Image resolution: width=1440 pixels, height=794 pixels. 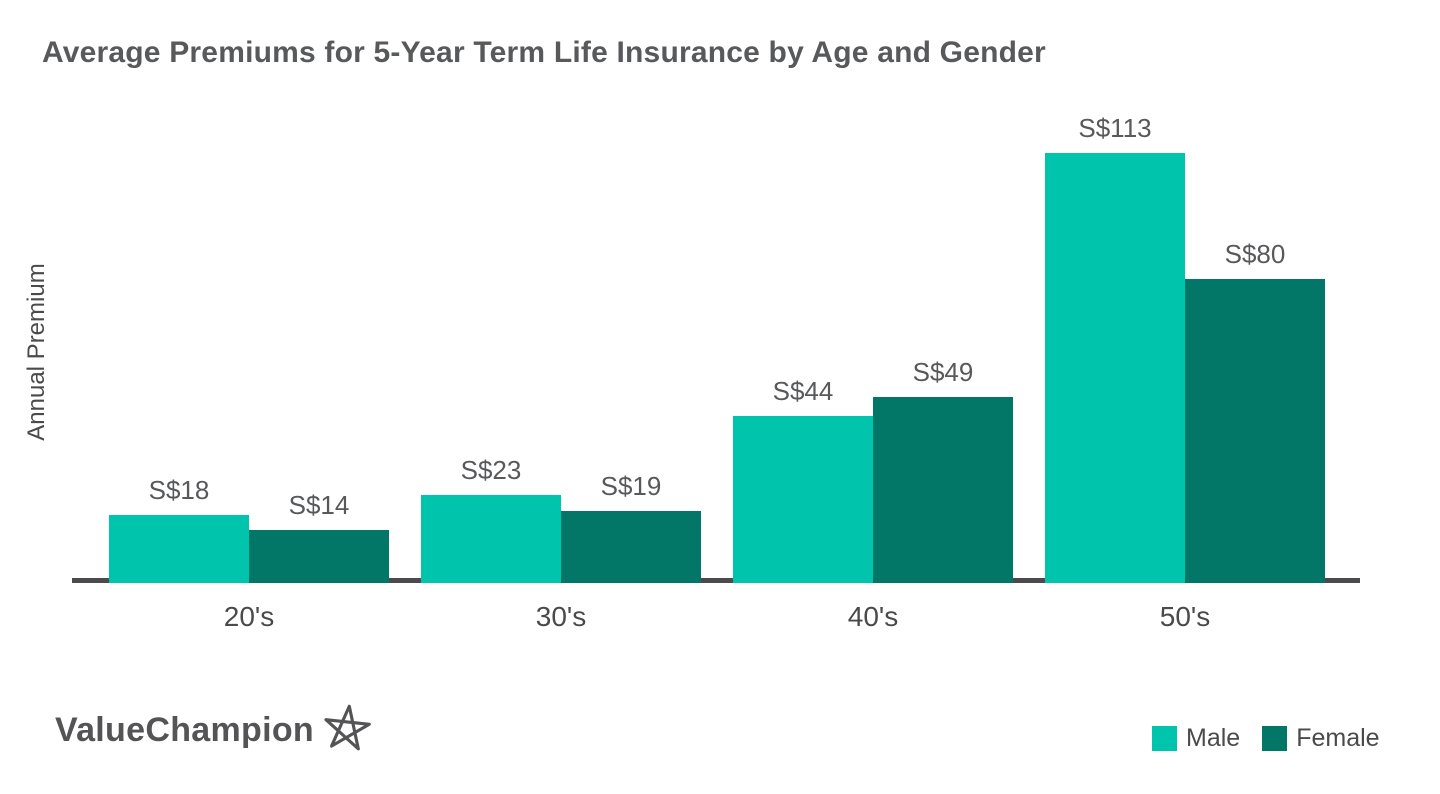 I want to click on bar-male-40s: S$44, so click(x=803, y=479).